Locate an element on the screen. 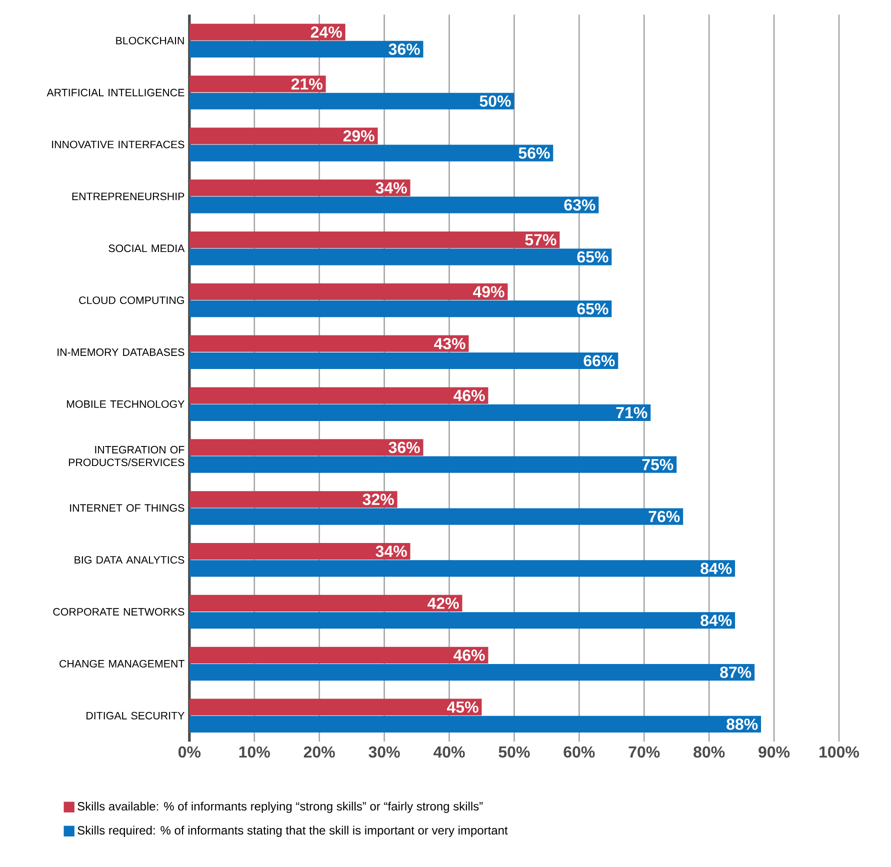 Image resolution: width=891 pixels, height=867 pixels. y-tick-label: CORPORATE NETWORKS is located at coordinates (118, 612).